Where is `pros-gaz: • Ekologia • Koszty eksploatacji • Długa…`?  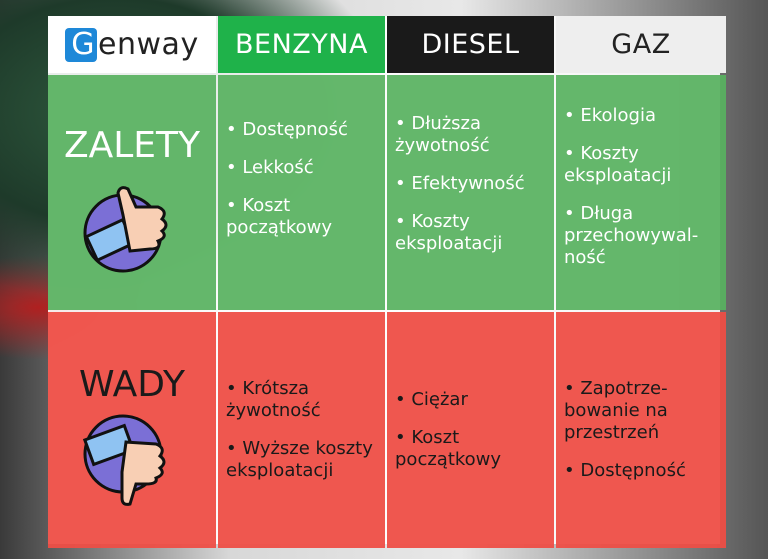 pros-gaz: • Ekologia • Koszty eksploatacji • Długa… is located at coordinates (641, 192).